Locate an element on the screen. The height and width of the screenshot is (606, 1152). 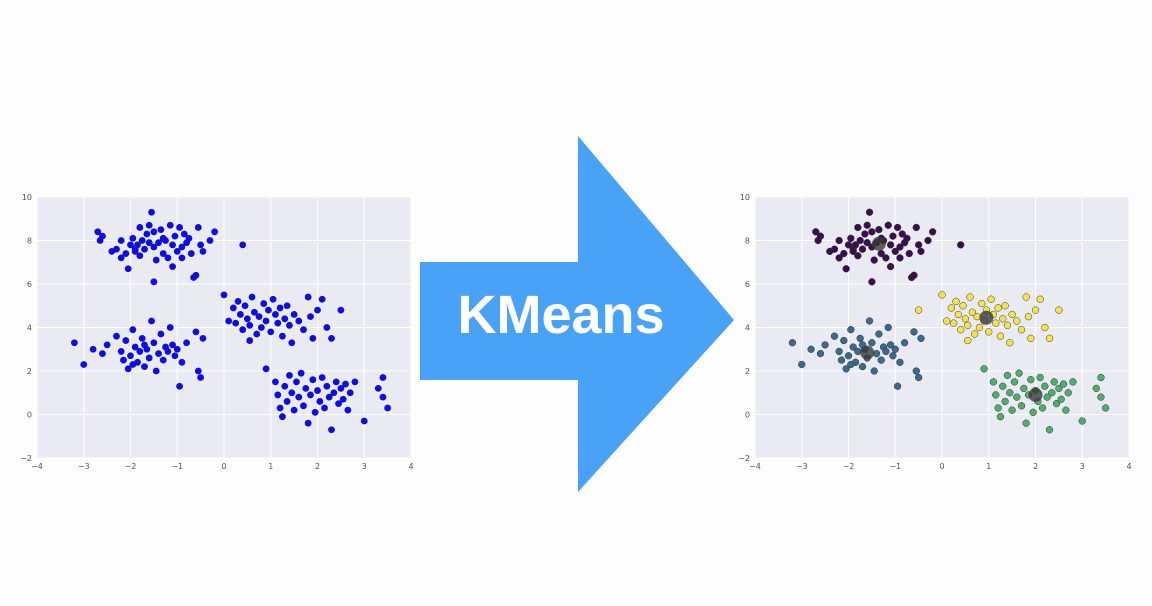
x-tick-label: 0 is located at coordinates (941, 466).